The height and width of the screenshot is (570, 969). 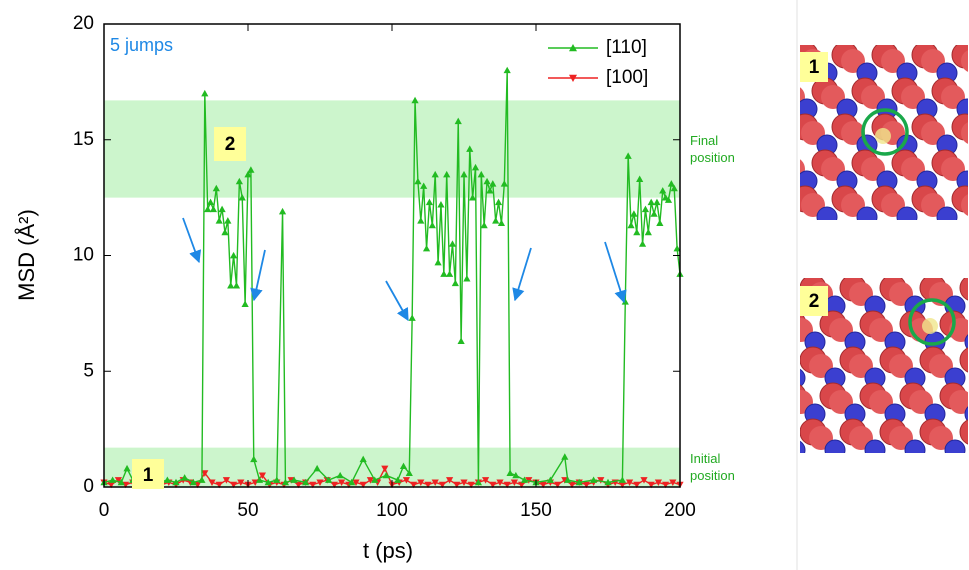 What do you see at coordinates (680, 510) in the screenshot?
I see `x-tick-label: 200` at bounding box center [680, 510].